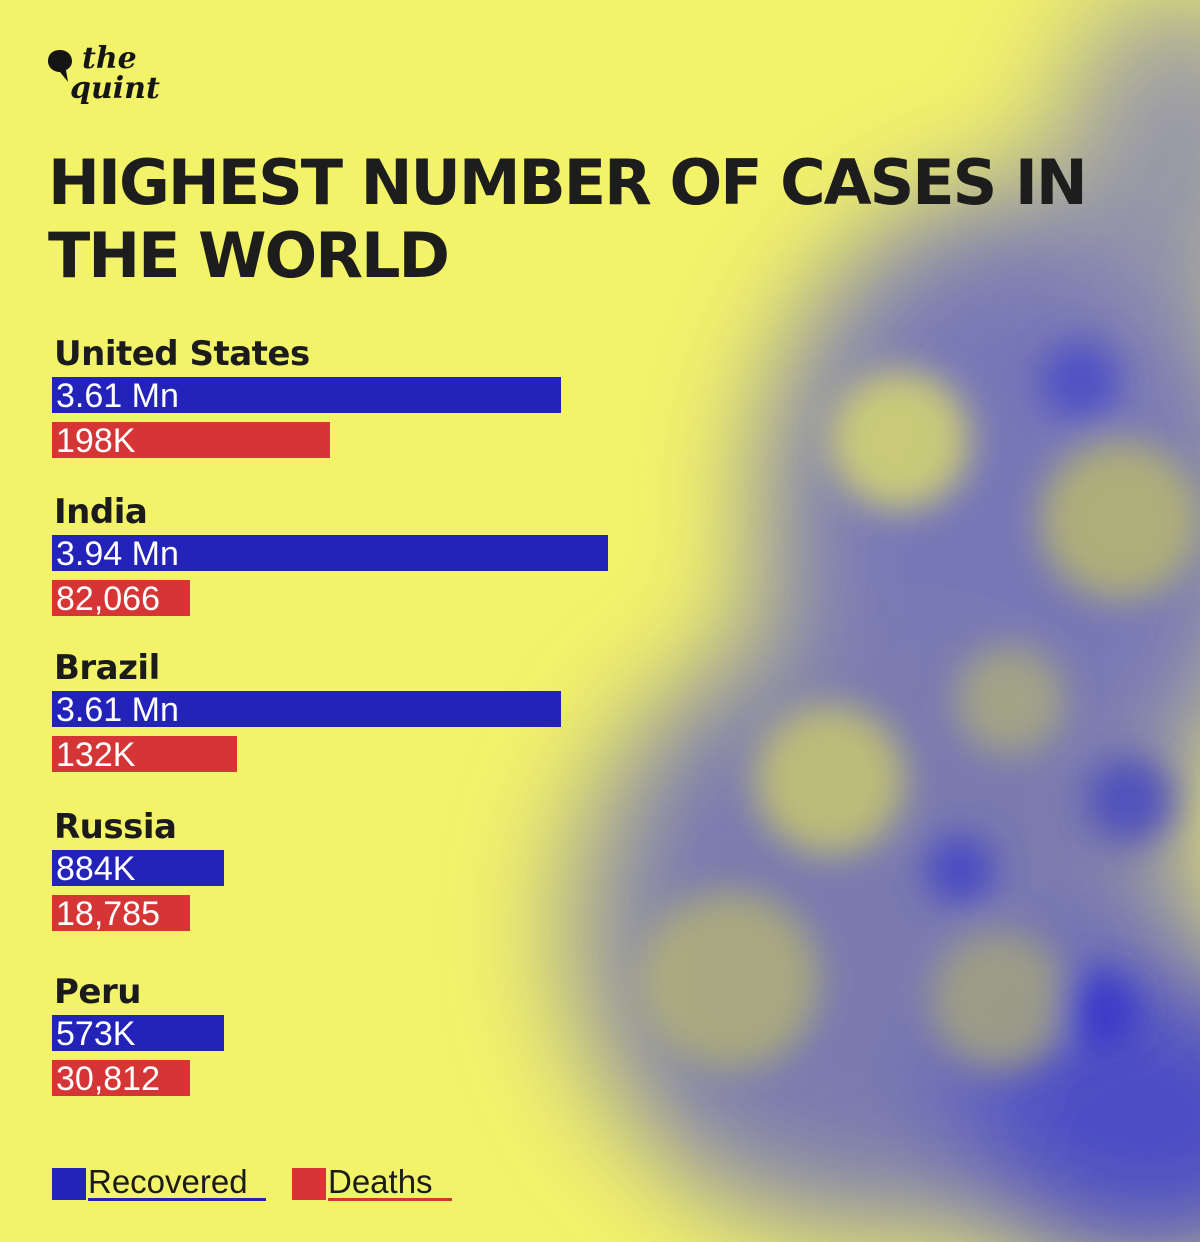  Describe the element at coordinates (108, 599) in the screenshot. I see `value-label-deaths-india: 82,066` at that location.